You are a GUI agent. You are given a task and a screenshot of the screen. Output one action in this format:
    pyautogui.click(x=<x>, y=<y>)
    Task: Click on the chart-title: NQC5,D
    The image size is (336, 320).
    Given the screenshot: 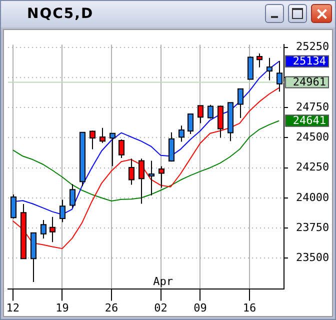 What is the action you would take?
    pyautogui.click(x=60, y=14)
    